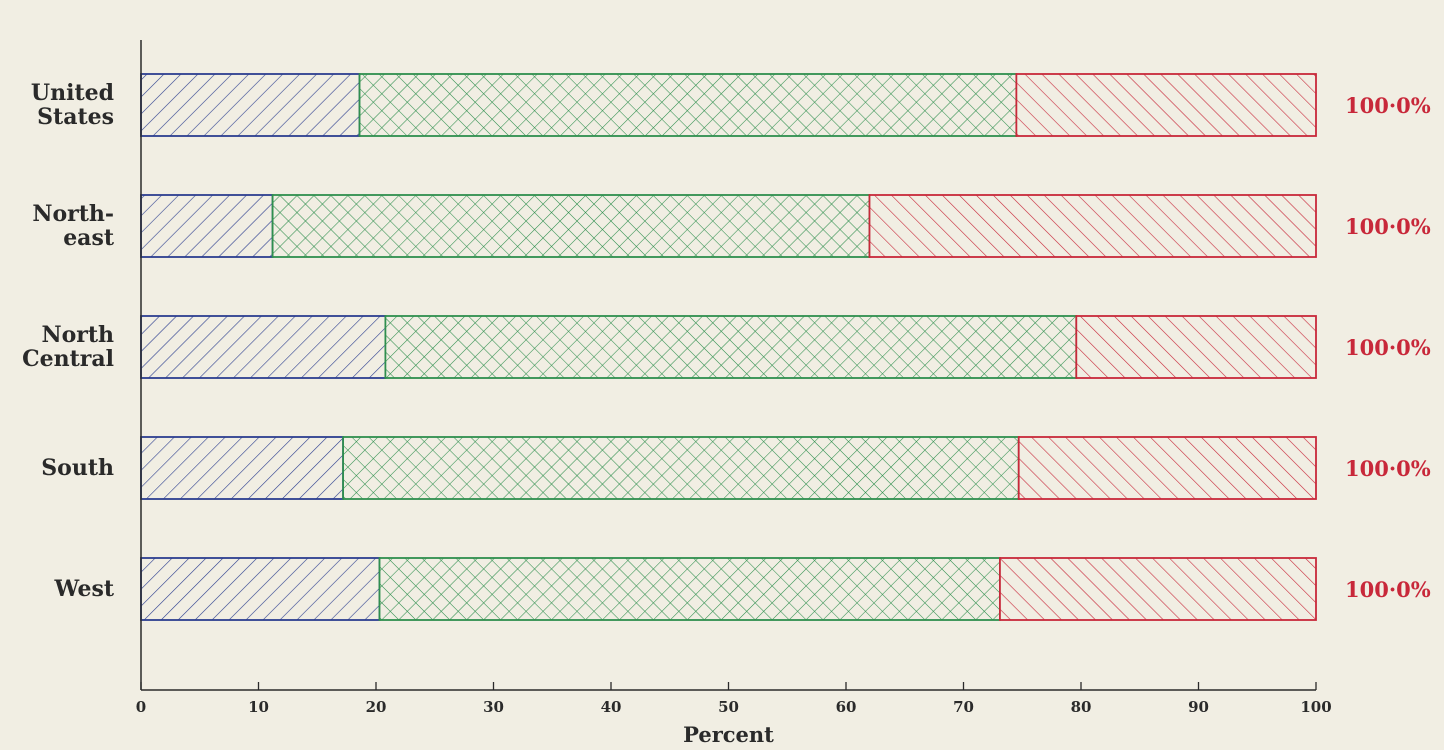 Image resolution: width=1444 pixels, height=750 pixels. Describe the element at coordinates (77, 468) in the screenshot. I see `category-label: South` at that location.